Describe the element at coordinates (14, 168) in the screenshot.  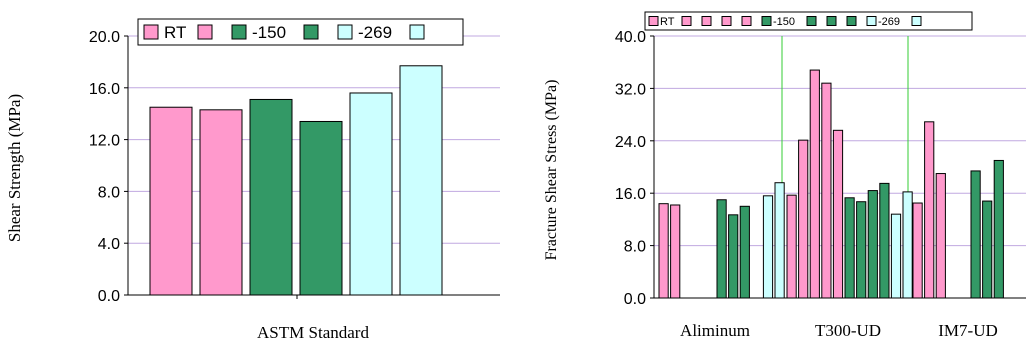
I see `y-axis-label: Shear Strength (MPa)` at that location.